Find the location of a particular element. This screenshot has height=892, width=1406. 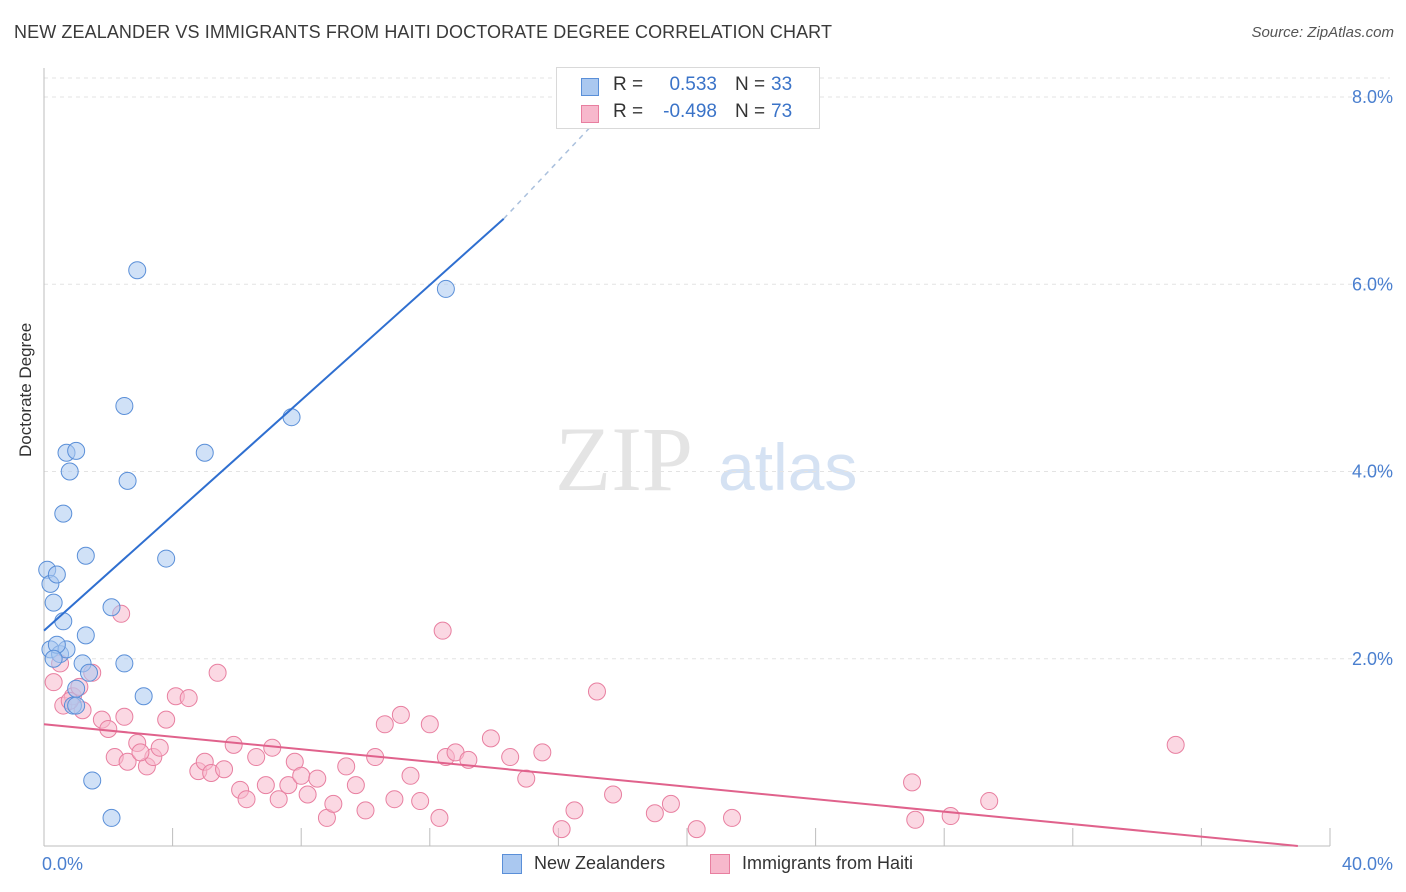

legend-r-value: -0.498 is located at coordinates (690, 111).